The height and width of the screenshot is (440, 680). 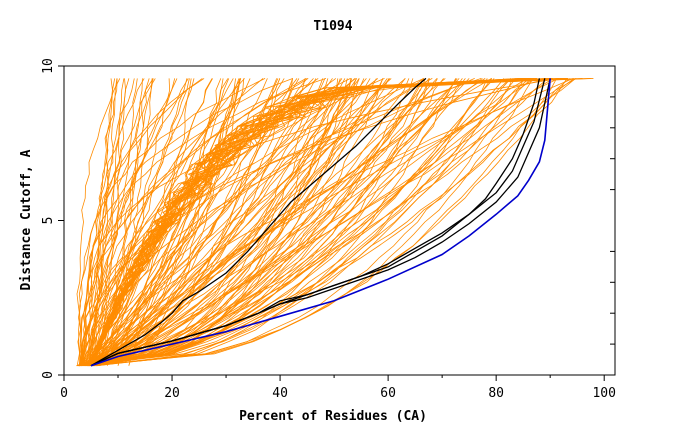 What do you see at coordinates (388, 393) in the screenshot?
I see `x-tick-label: 60` at bounding box center [388, 393].